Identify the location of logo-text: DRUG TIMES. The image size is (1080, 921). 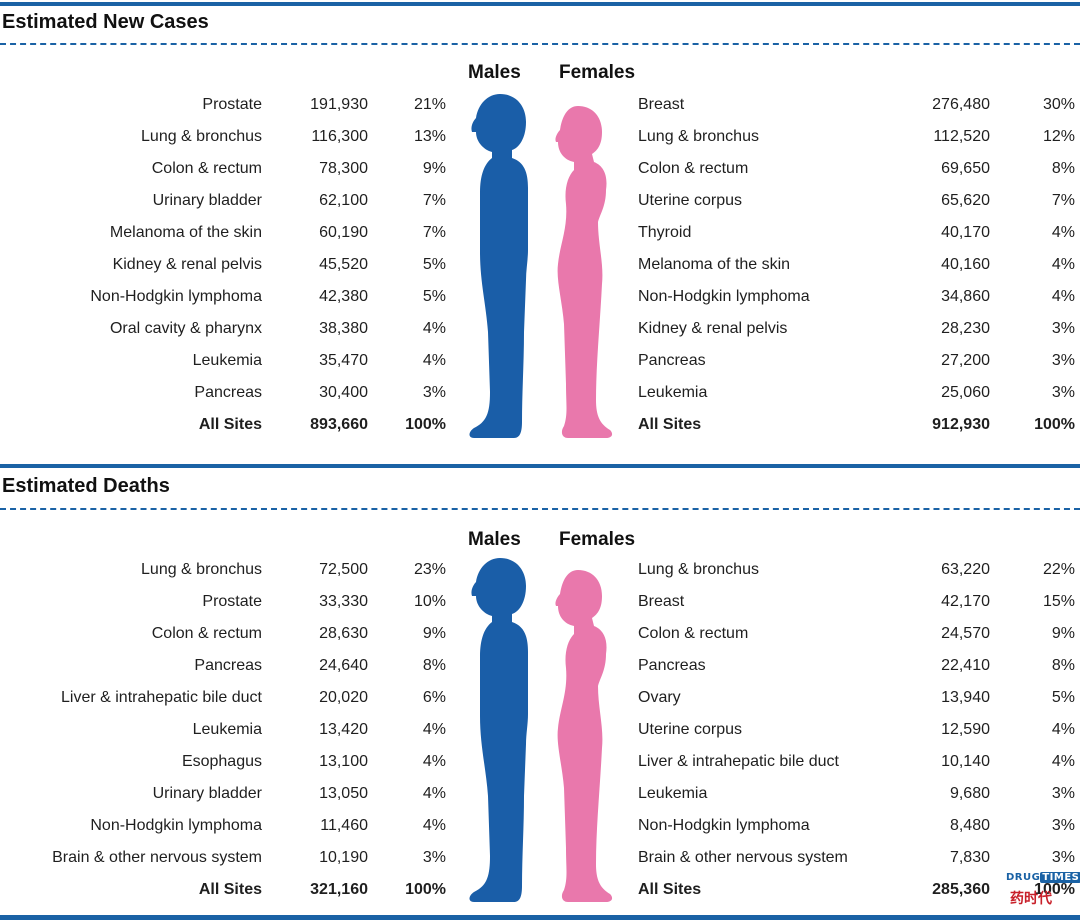
(1043, 877).